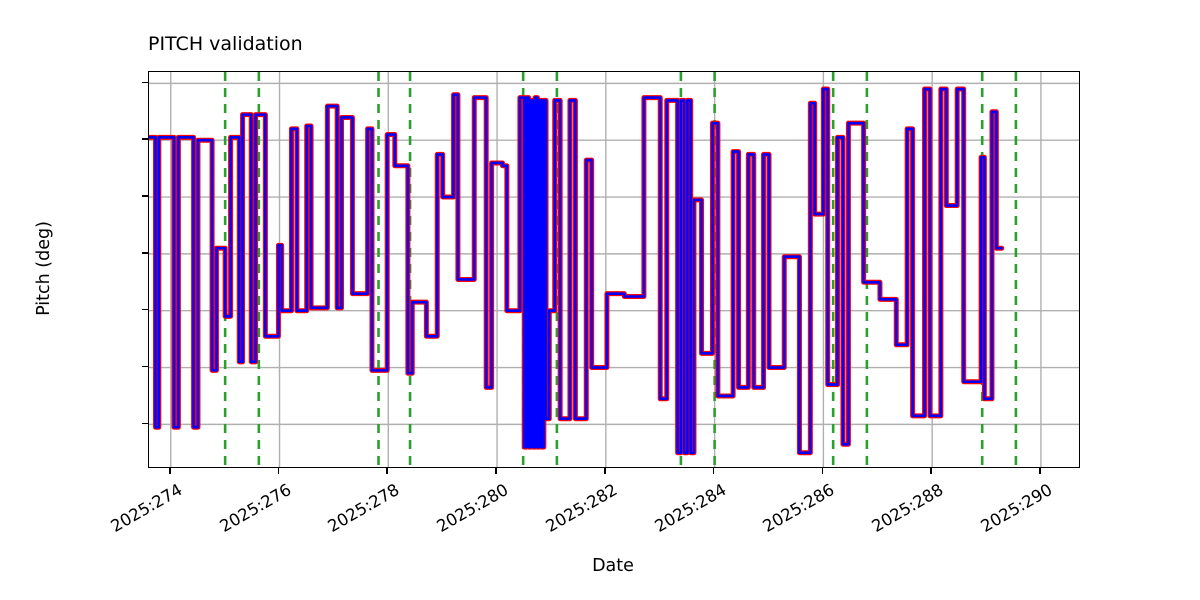 The width and height of the screenshot is (1200, 600). Describe the element at coordinates (907, 508) in the screenshot. I see `x-tick-label: 2025:288` at that location.